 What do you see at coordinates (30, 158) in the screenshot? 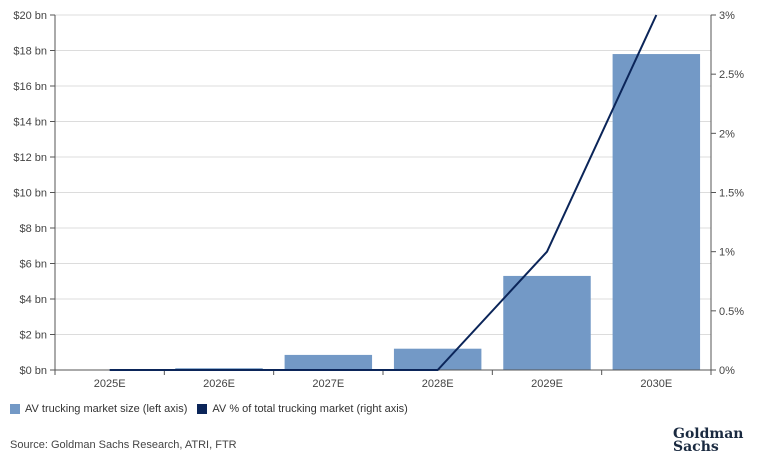
I see `left-tick-label: $12 bn` at bounding box center [30, 158].